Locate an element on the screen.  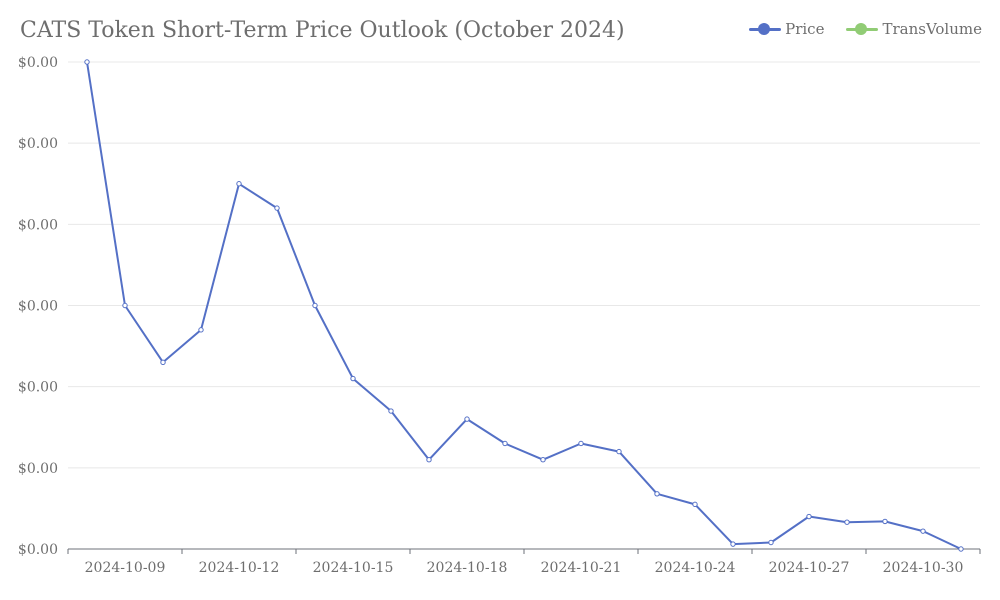
legend: Price TransVolume is located at coordinates (865, 29).